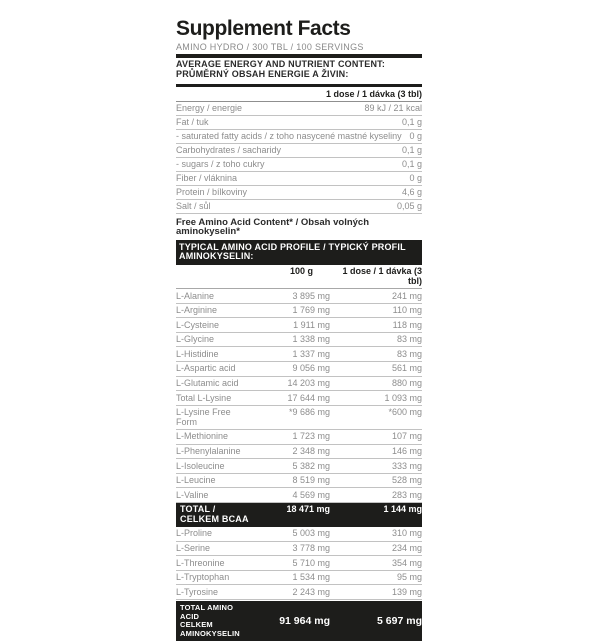 The width and height of the screenshot is (600, 641). Describe the element at coordinates (304, 620) in the screenshot. I see `grand-total-per-100g: 91 964 mg` at that location.